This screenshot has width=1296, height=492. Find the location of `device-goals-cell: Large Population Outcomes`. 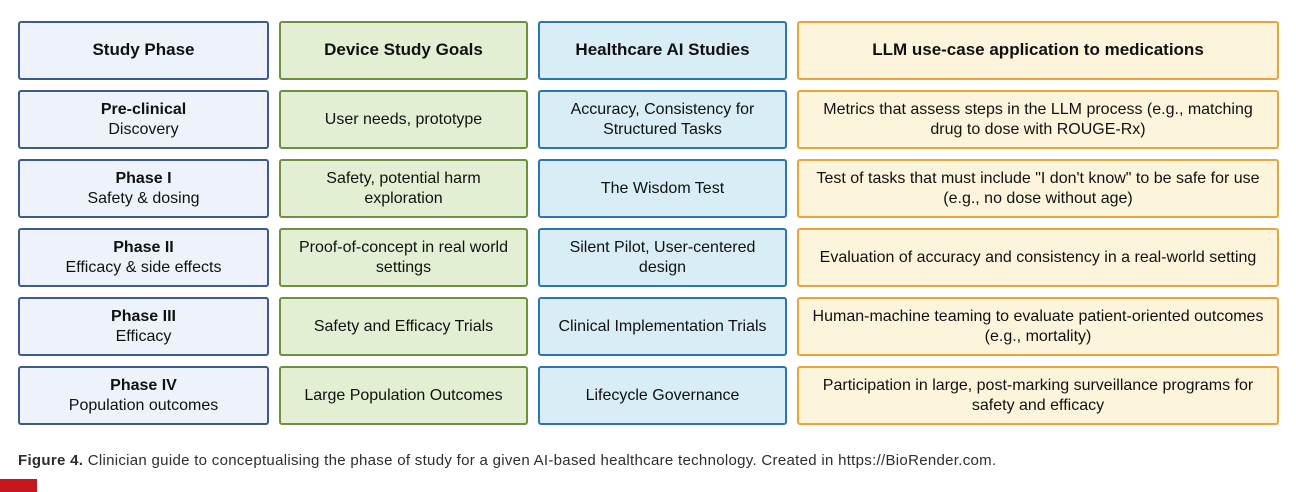

device-goals-cell: Large Population Outcomes is located at coordinates (403, 395).